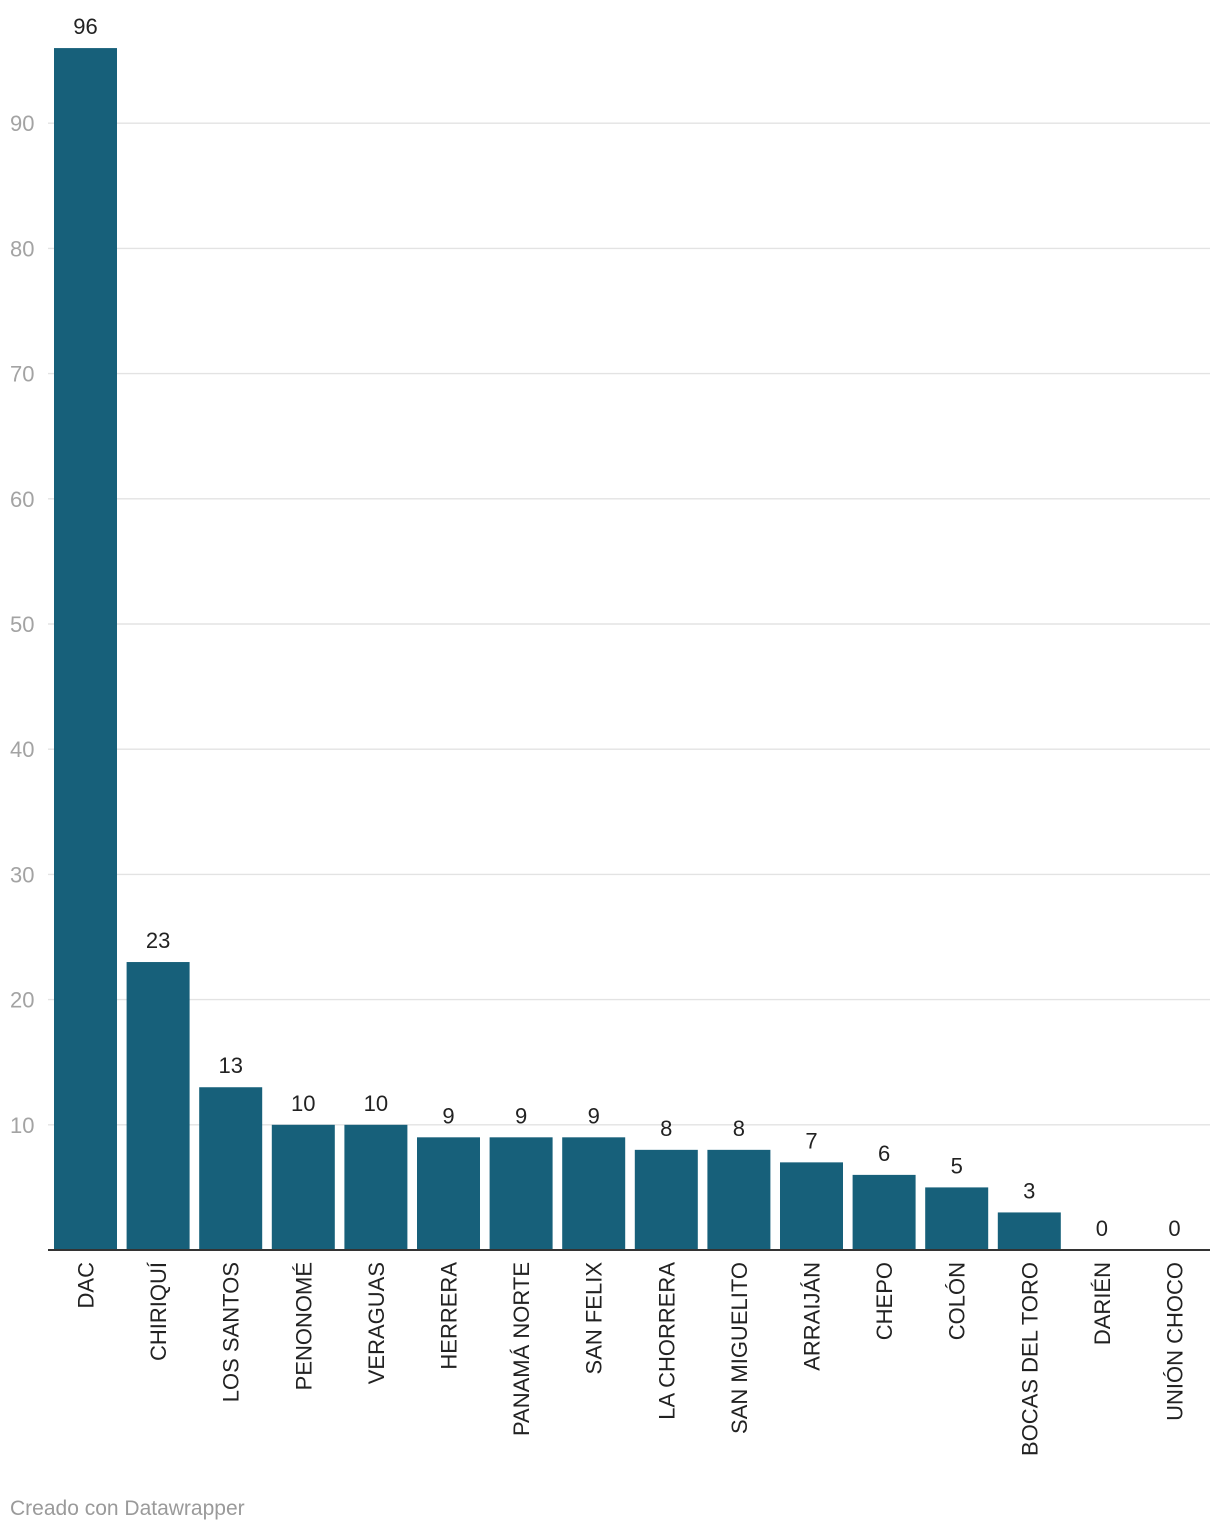 This screenshot has width=1220, height=1536. Describe the element at coordinates (85, 26) in the screenshot. I see `value-label: 96` at that location.